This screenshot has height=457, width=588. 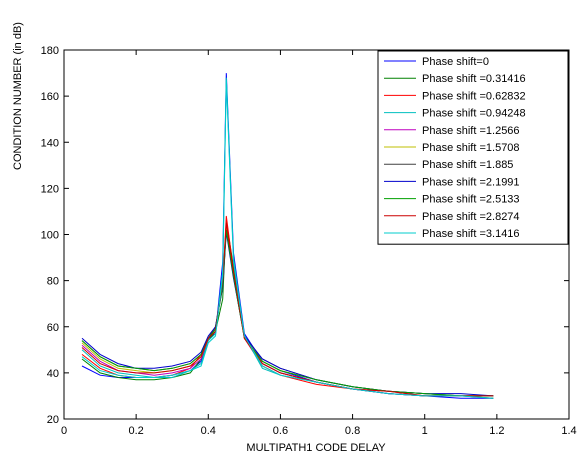 I want to click on legend-label-6: Phase shift =1.885, so click(x=467, y=165).